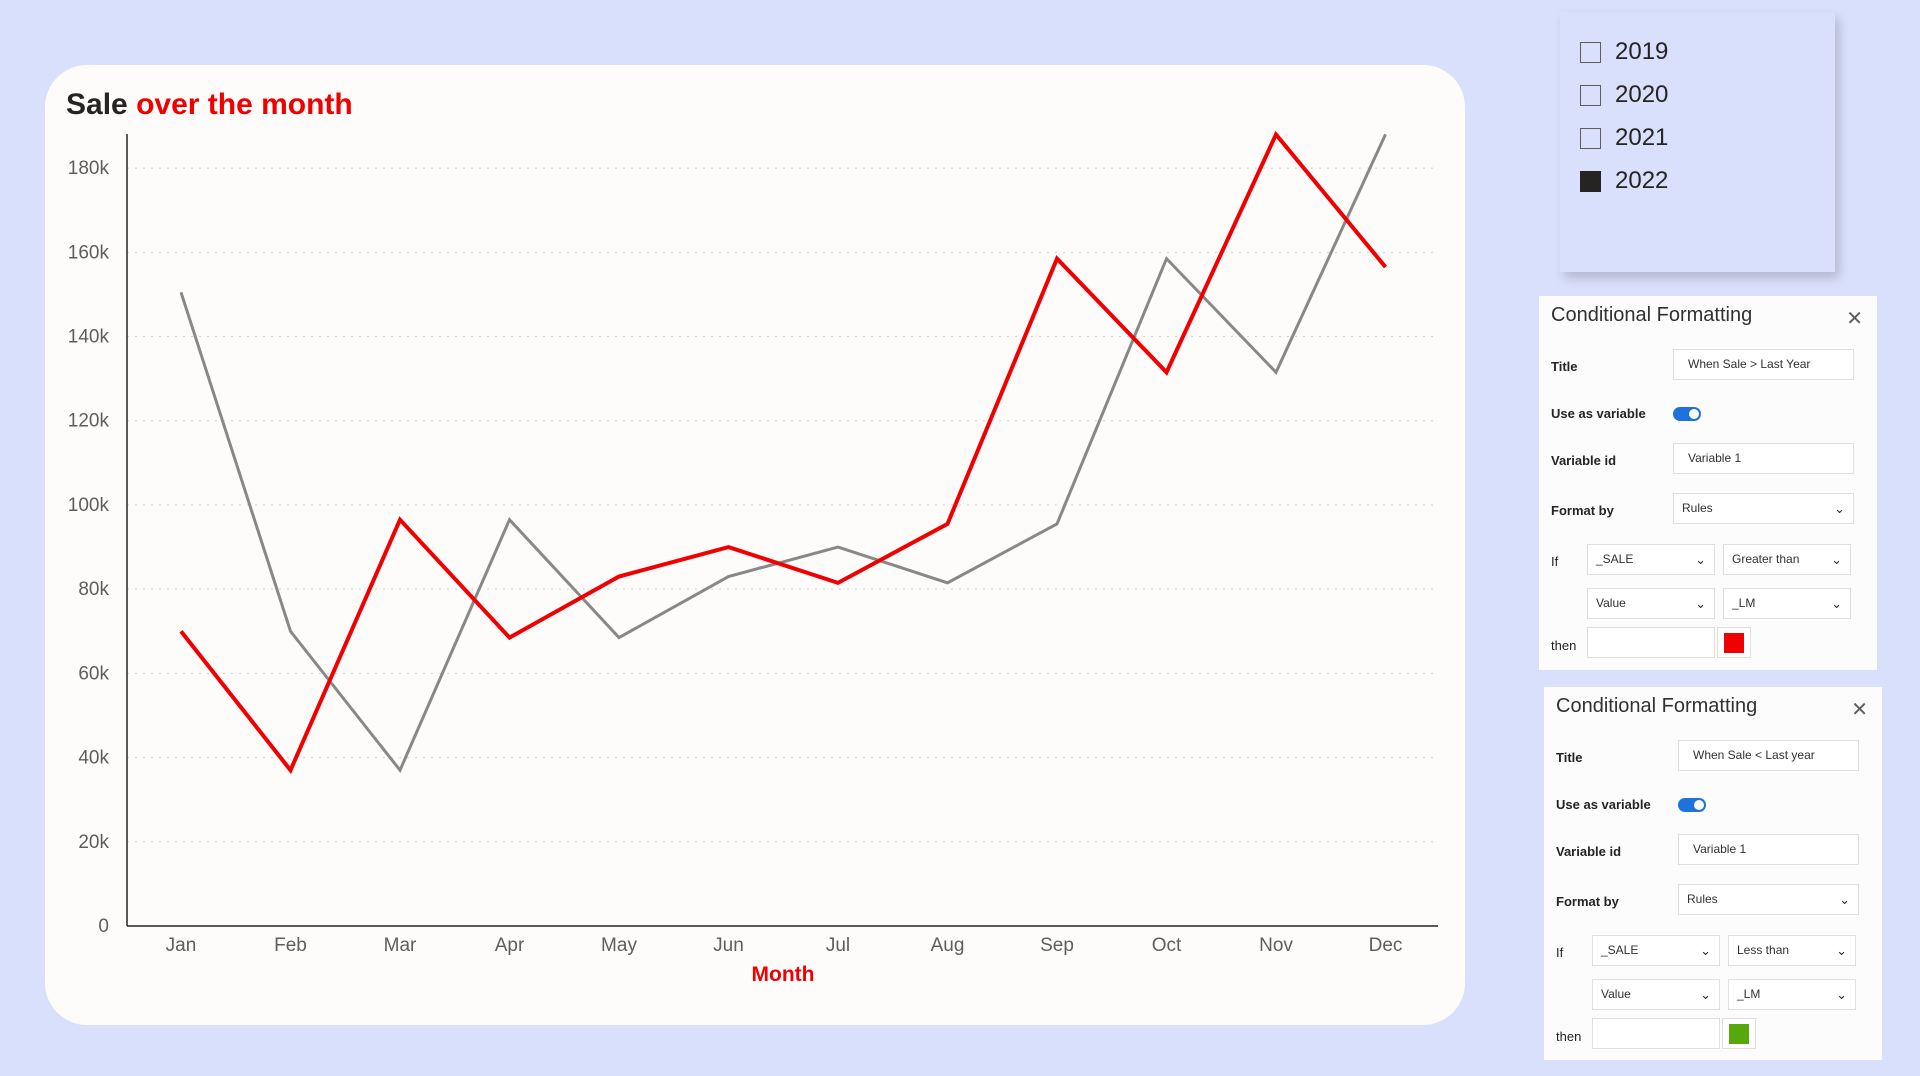  Describe the element at coordinates (89, 337) in the screenshot. I see `y-tick-label: 140k` at that location.